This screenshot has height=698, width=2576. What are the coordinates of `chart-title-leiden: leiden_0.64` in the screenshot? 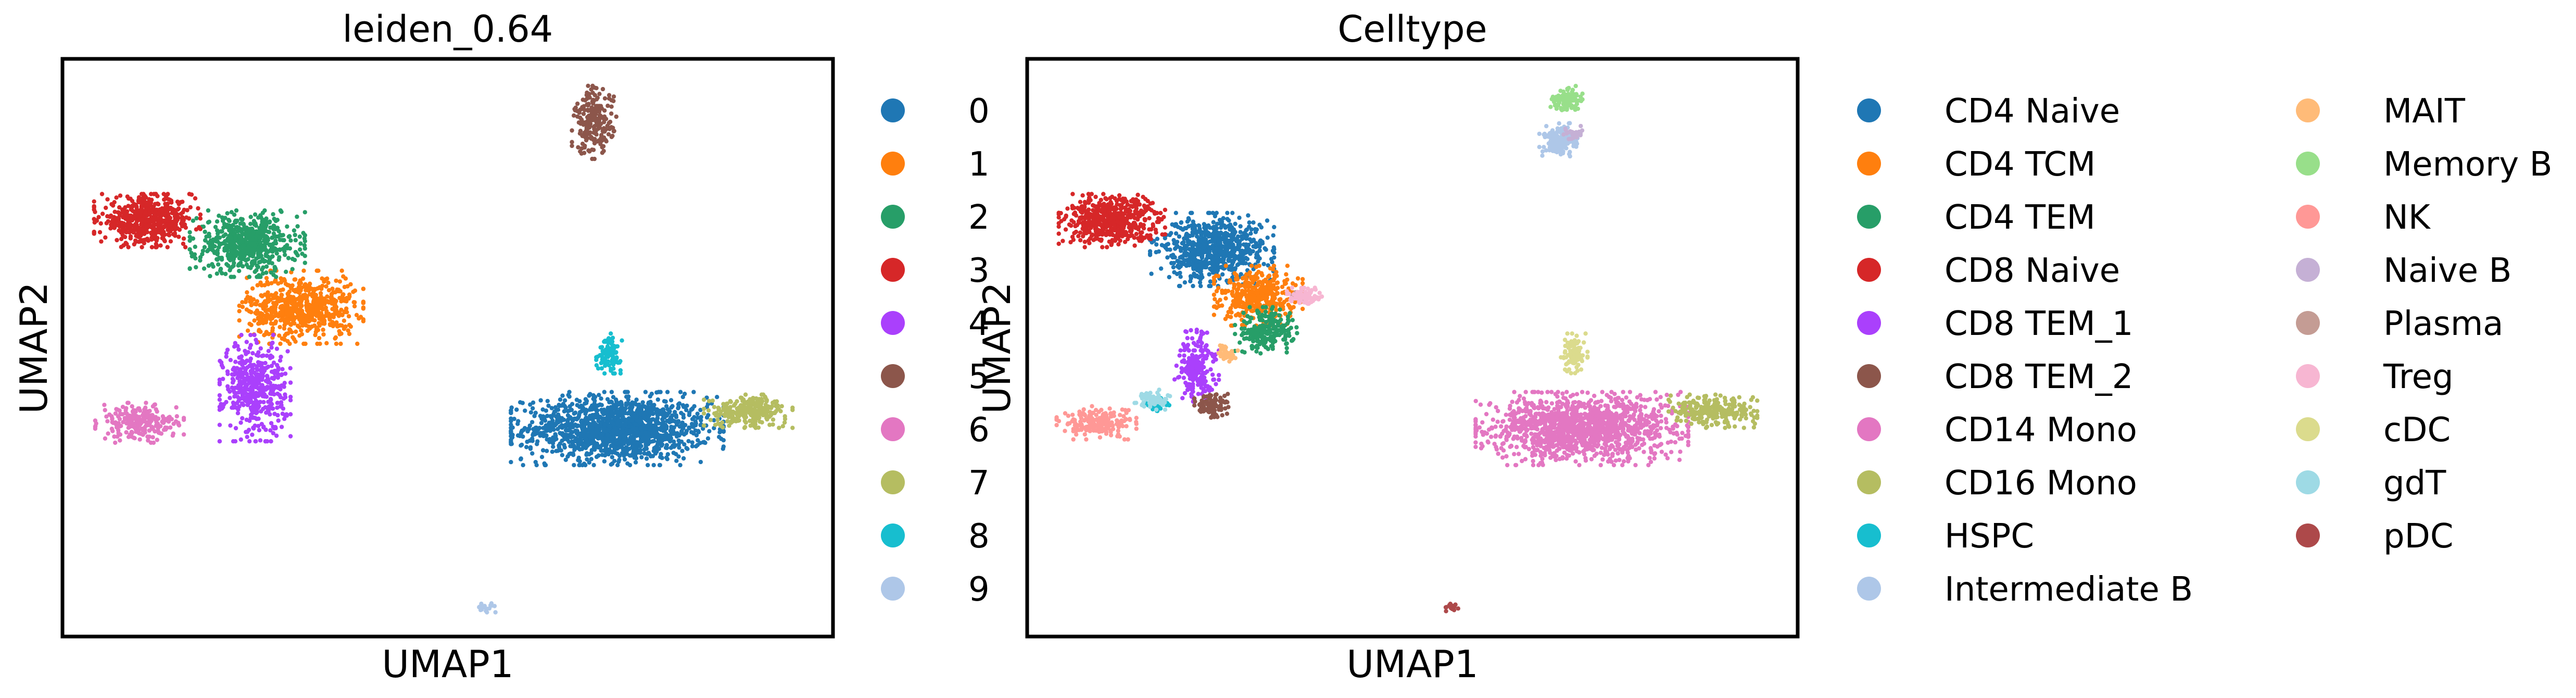 It's located at (448, 29).